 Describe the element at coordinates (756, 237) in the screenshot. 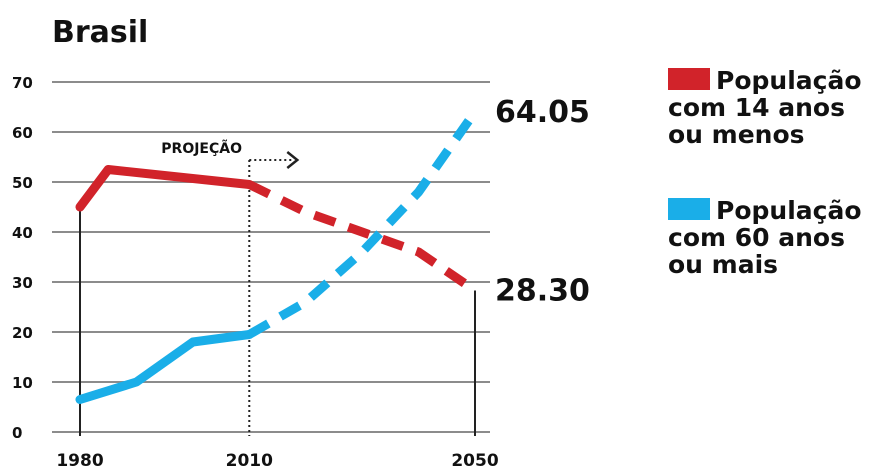

I see `legend-label-1-line-1: com 60 anos` at that location.